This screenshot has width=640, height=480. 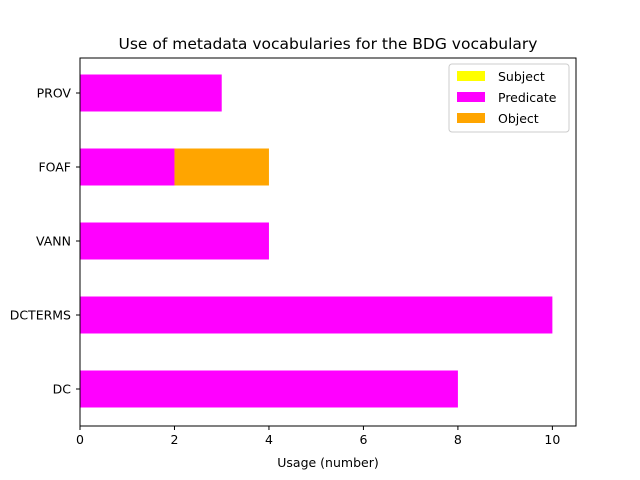 I want to click on x-tick-label: 10, so click(x=552, y=439).